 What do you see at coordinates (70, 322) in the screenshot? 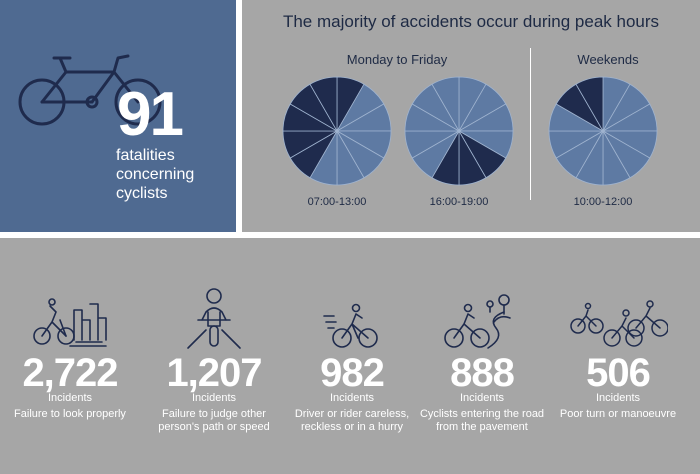
I see `cyclist-city-icon` at bounding box center [70, 322].